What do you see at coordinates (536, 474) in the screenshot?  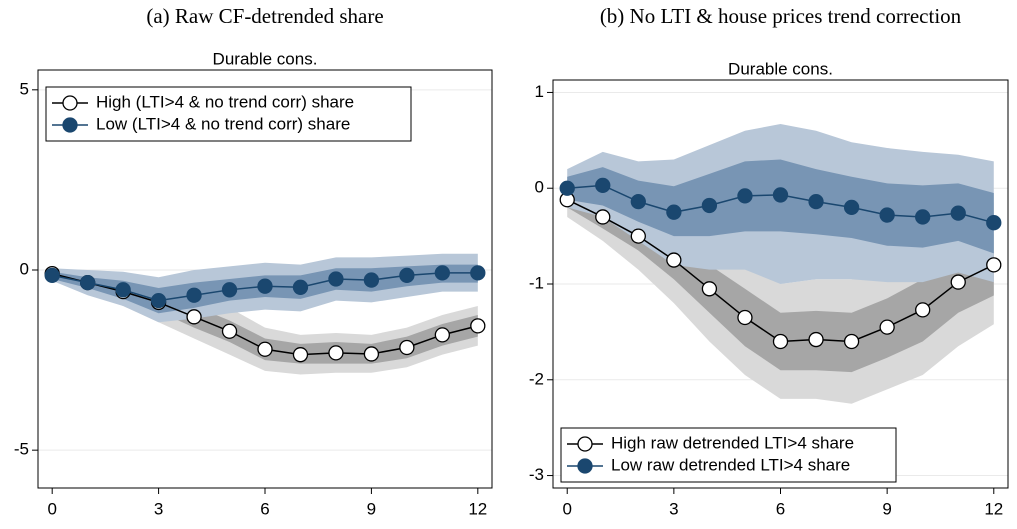 I see `y-tick-label: -3` at bounding box center [536, 474].